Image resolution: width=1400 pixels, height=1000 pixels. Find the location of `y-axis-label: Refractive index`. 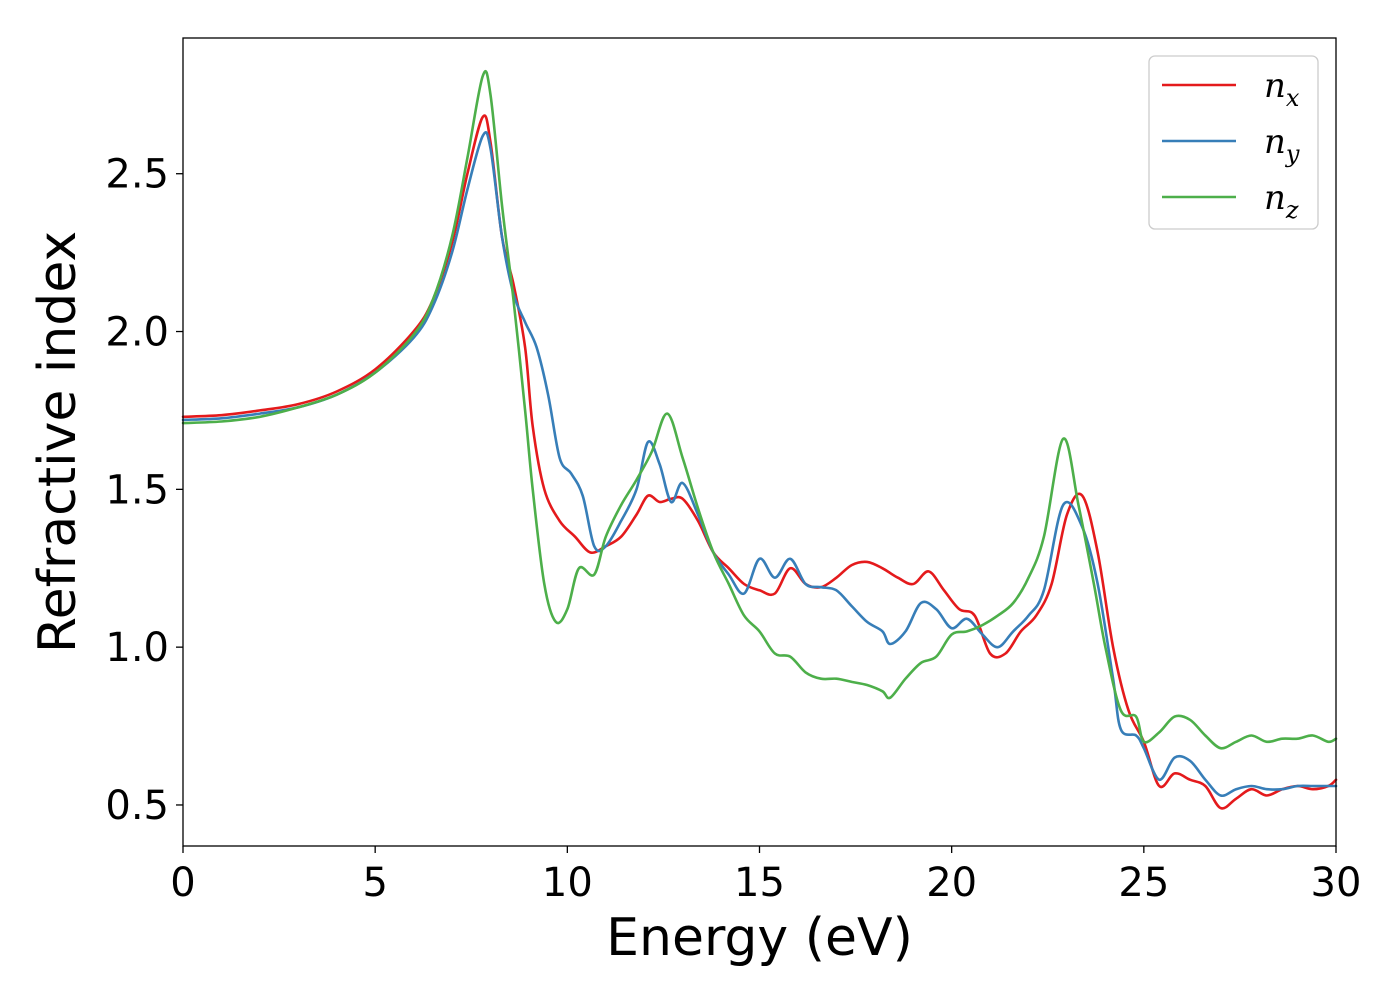

y-axis-label: Refractive index is located at coordinates (58, 442).